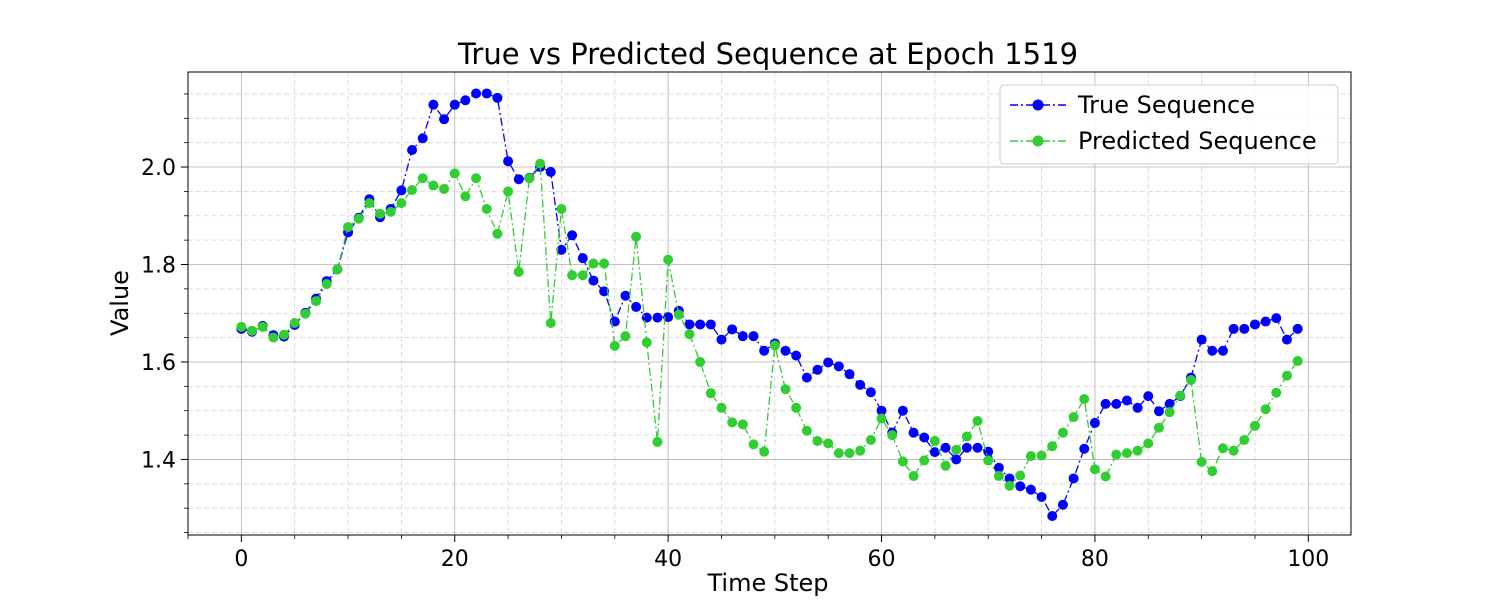 The image size is (1500, 604). What do you see at coordinates (1038, 141) in the screenshot?
I see `legend-predicted-marker-swatch` at bounding box center [1038, 141].